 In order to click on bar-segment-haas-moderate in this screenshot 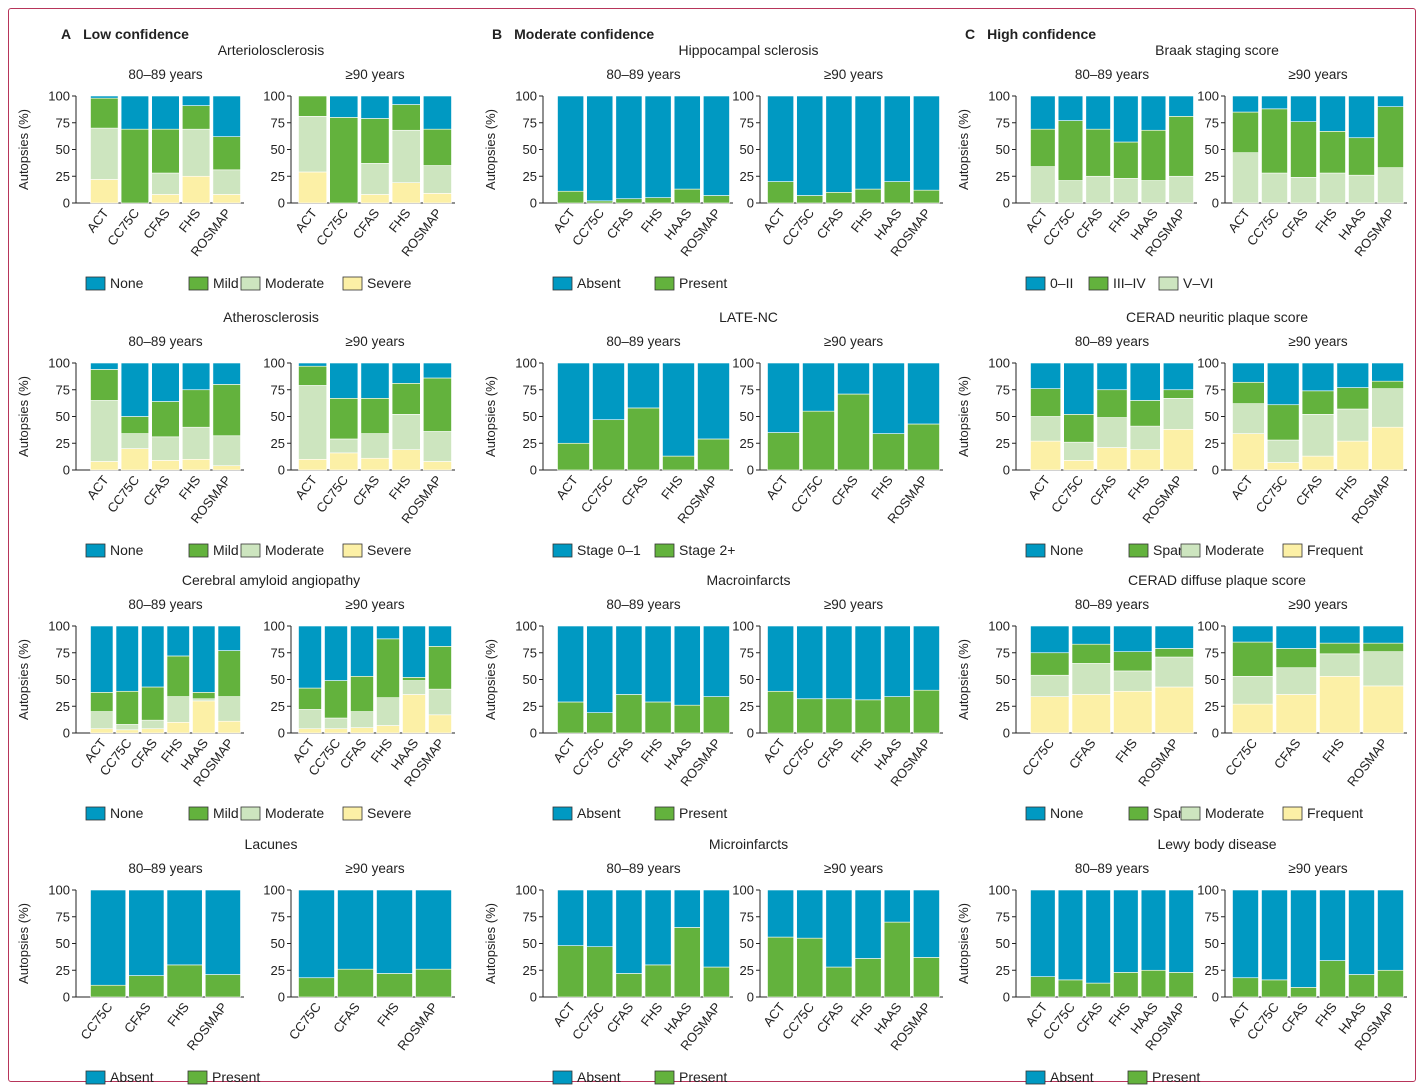, I will do `click(204, 700)`.